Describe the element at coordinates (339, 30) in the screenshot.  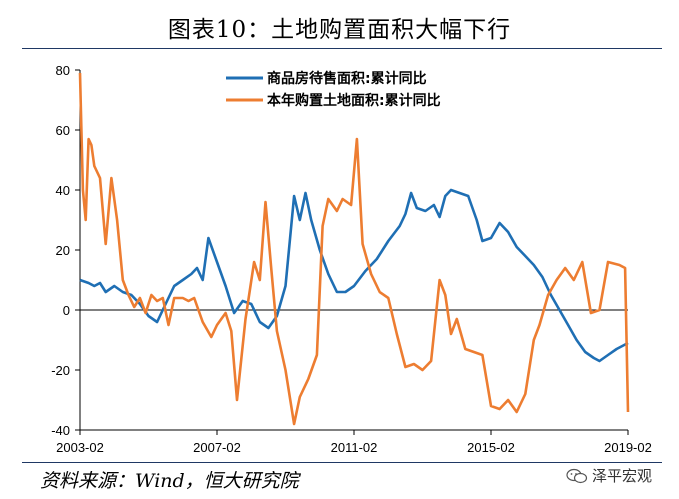
I see `chart-title: 图表10：土地购置面积大幅下行` at that location.